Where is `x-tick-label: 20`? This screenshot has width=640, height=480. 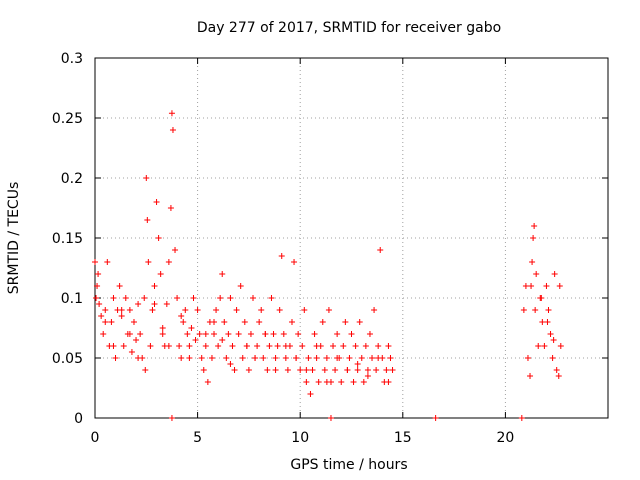
x-tick-label: 20 is located at coordinates (505, 438).